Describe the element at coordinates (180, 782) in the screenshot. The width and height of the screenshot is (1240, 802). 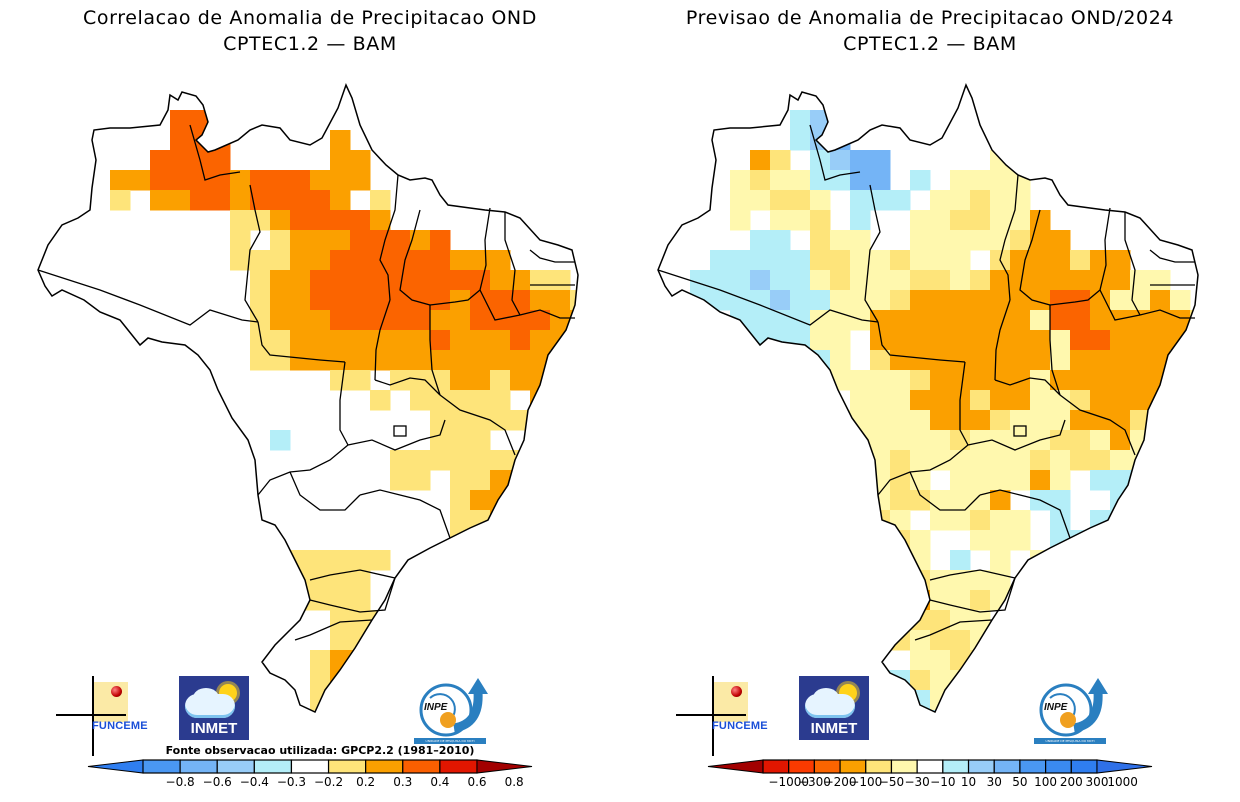
I see `colorbar-tick-label: −0.8` at that location.